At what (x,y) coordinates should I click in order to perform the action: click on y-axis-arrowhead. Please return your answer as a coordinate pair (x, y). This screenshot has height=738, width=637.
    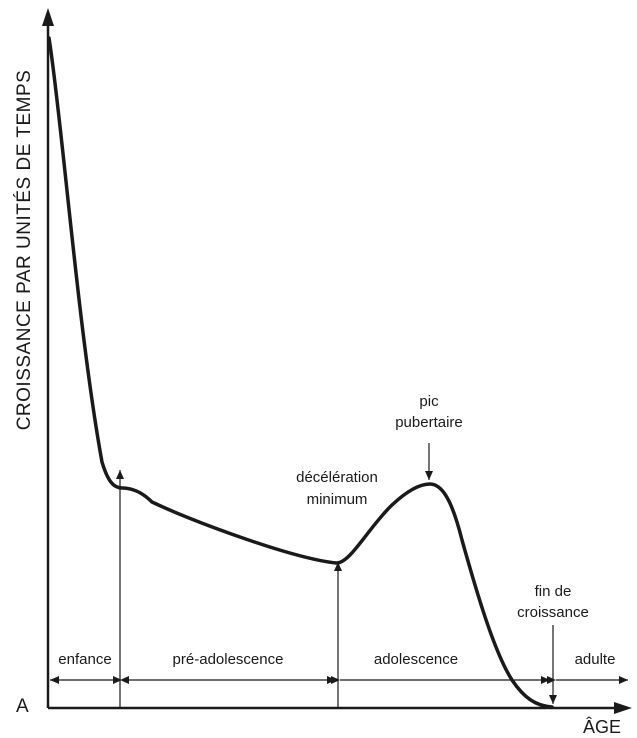
    Looking at the image, I should click on (48, 17).